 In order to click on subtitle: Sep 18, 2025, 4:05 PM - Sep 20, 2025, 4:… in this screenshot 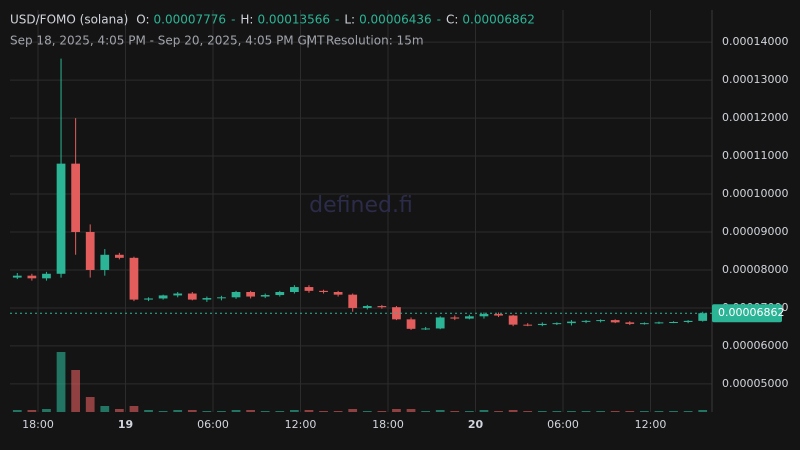, I will do `click(167, 41)`.